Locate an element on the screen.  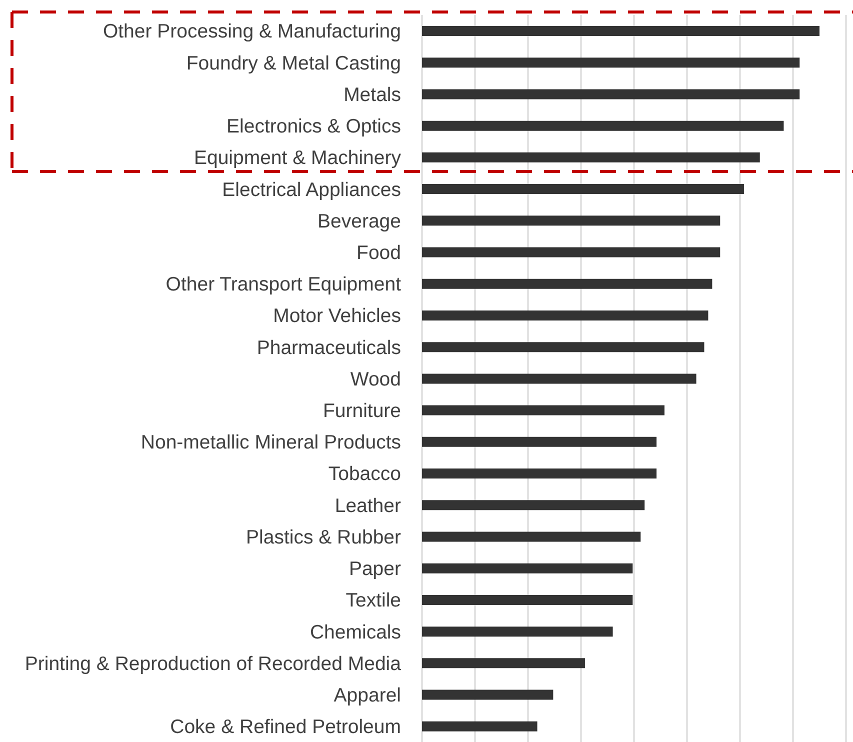
y-tick-label: Electrical Appliances is located at coordinates (312, 189).